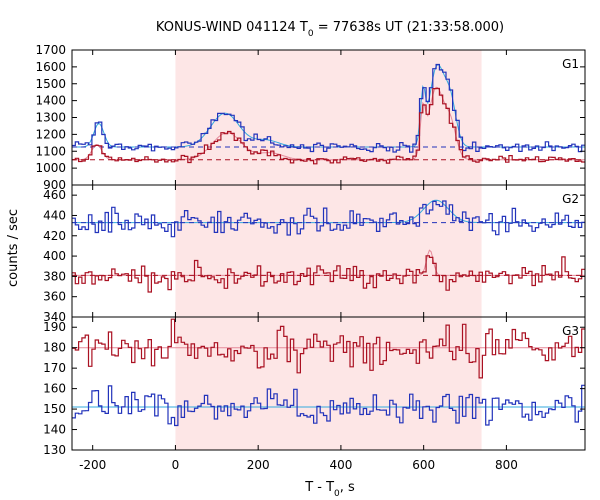 The width and height of the screenshot is (600, 500). I want to click on chart-title-subscript: 0, so click(311, 34).